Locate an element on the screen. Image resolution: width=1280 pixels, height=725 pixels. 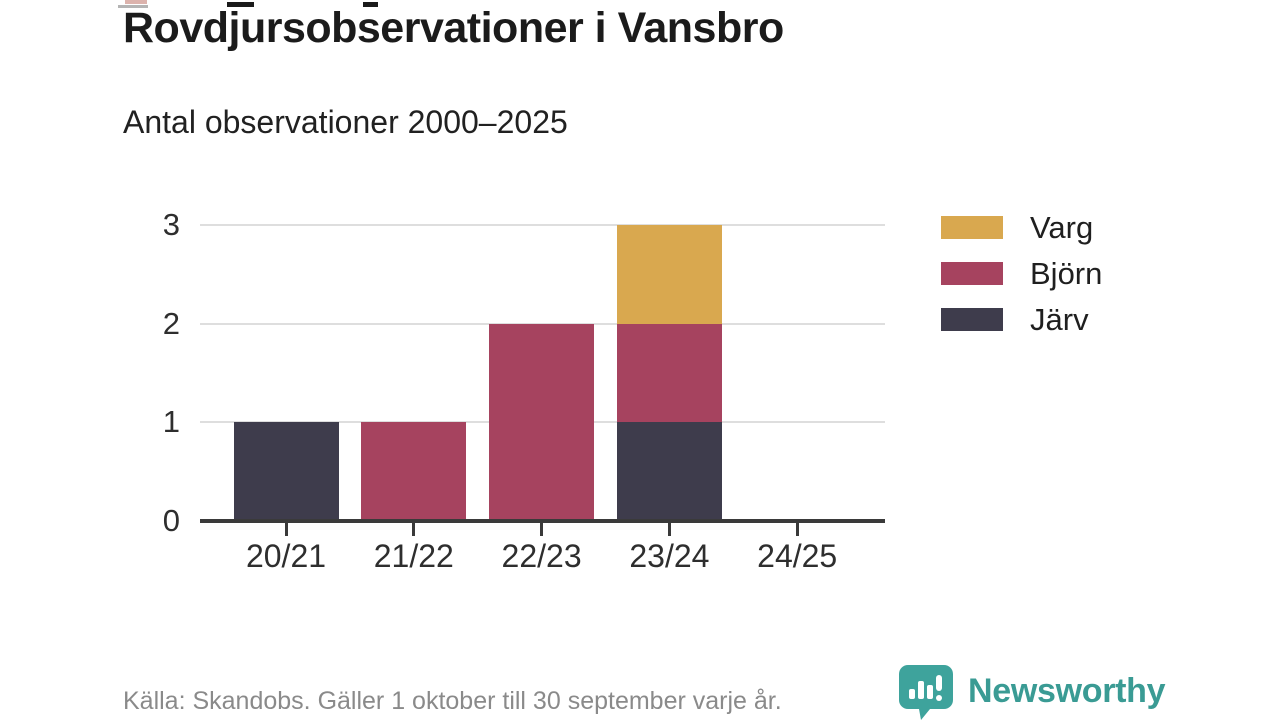
legend-item-varg: Varg is located at coordinates (1021, 227).